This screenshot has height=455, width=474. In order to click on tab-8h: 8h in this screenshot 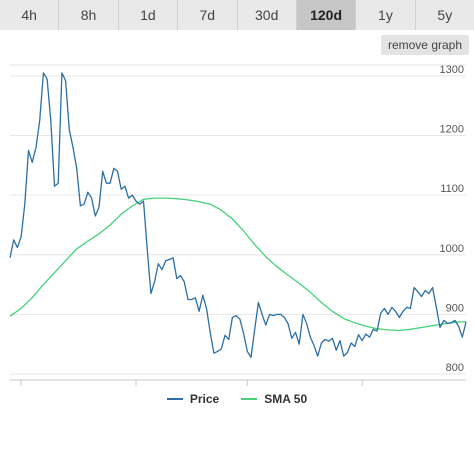, I will do `click(89, 15)`.